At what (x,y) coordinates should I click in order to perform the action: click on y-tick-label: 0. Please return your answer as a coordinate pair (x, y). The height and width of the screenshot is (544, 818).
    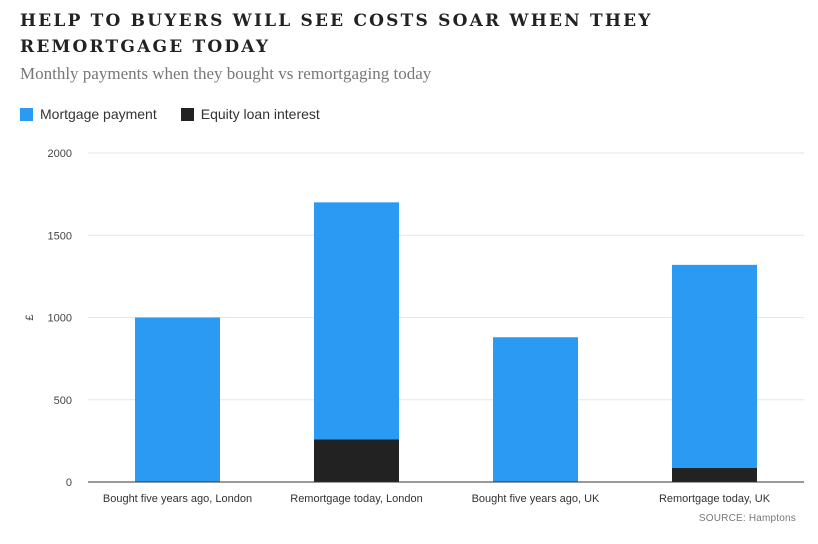
    Looking at the image, I should click on (69, 483).